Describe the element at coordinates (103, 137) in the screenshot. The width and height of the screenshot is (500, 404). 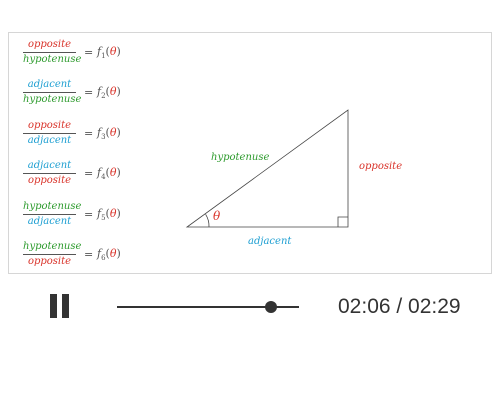
I see `function-index: 3` at that location.